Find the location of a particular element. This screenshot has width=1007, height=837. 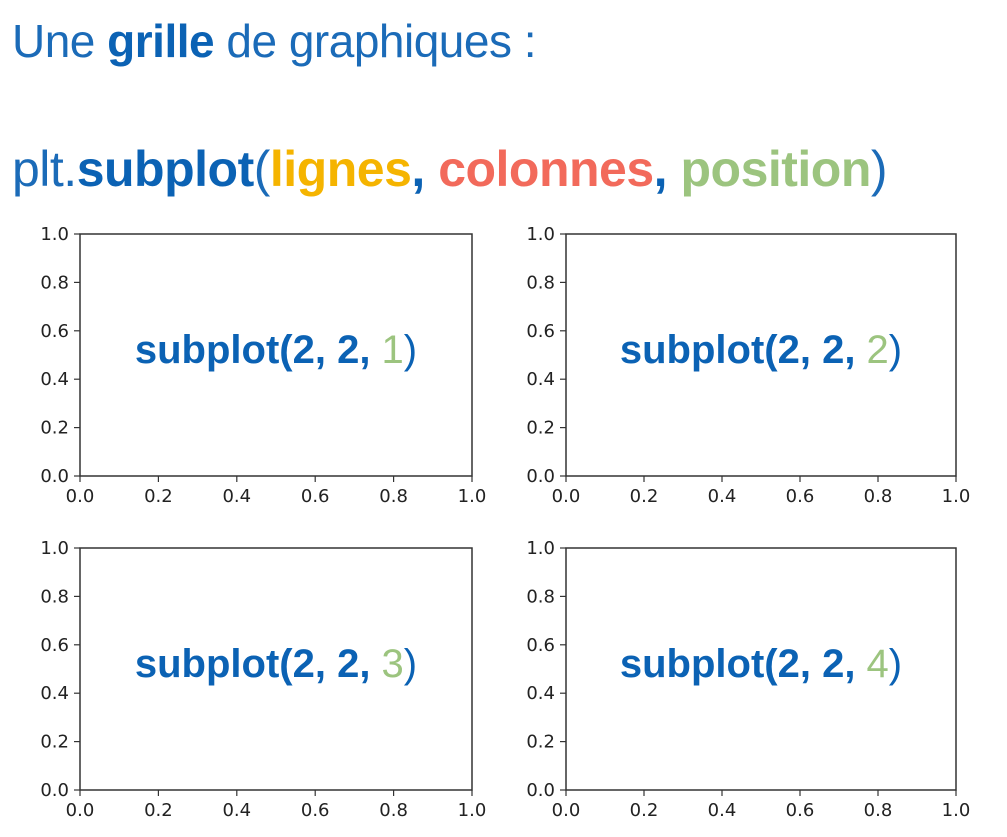

code-function-name: subplot is located at coordinates (165, 169).